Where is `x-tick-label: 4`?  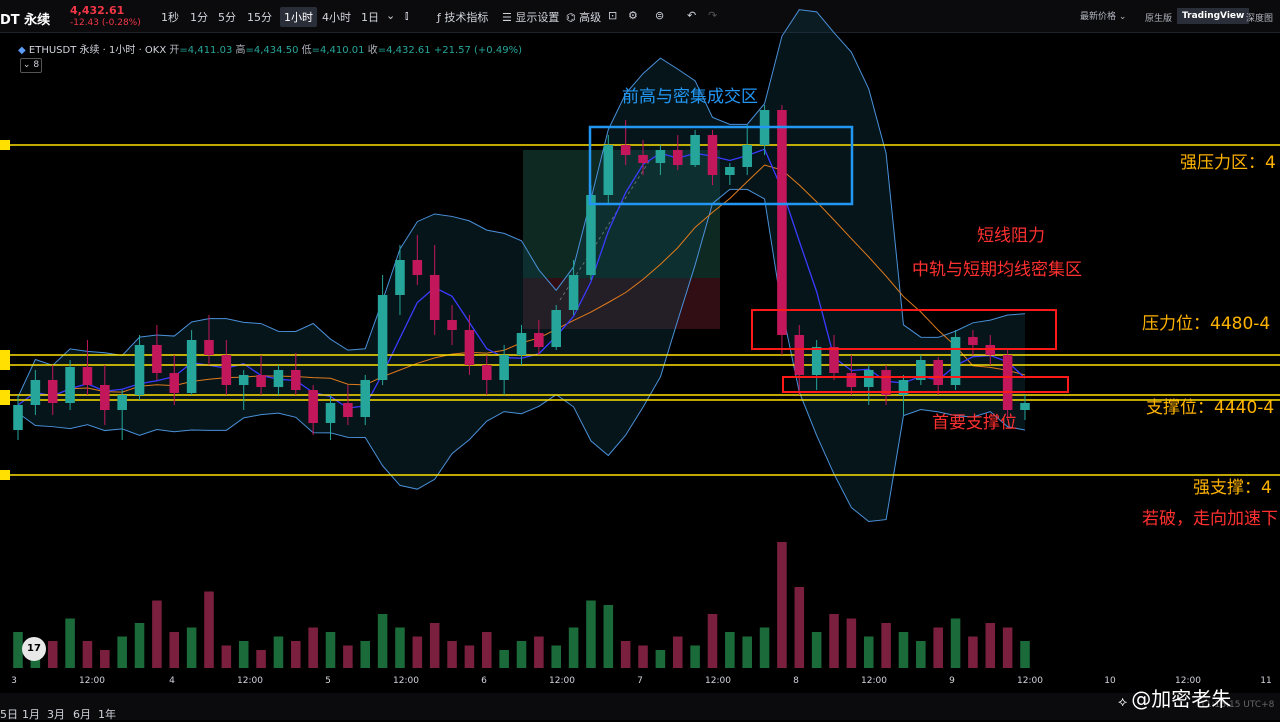 x-tick-label: 4 is located at coordinates (172, 681).